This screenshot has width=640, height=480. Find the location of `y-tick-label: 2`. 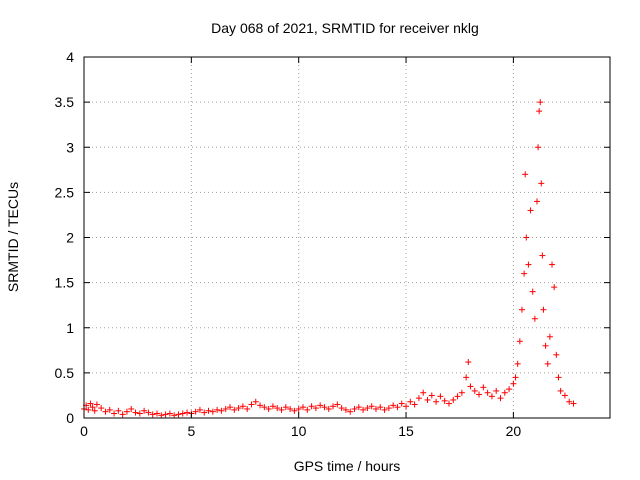

y-tick-label: 2 is located at coordinates (70, 238).